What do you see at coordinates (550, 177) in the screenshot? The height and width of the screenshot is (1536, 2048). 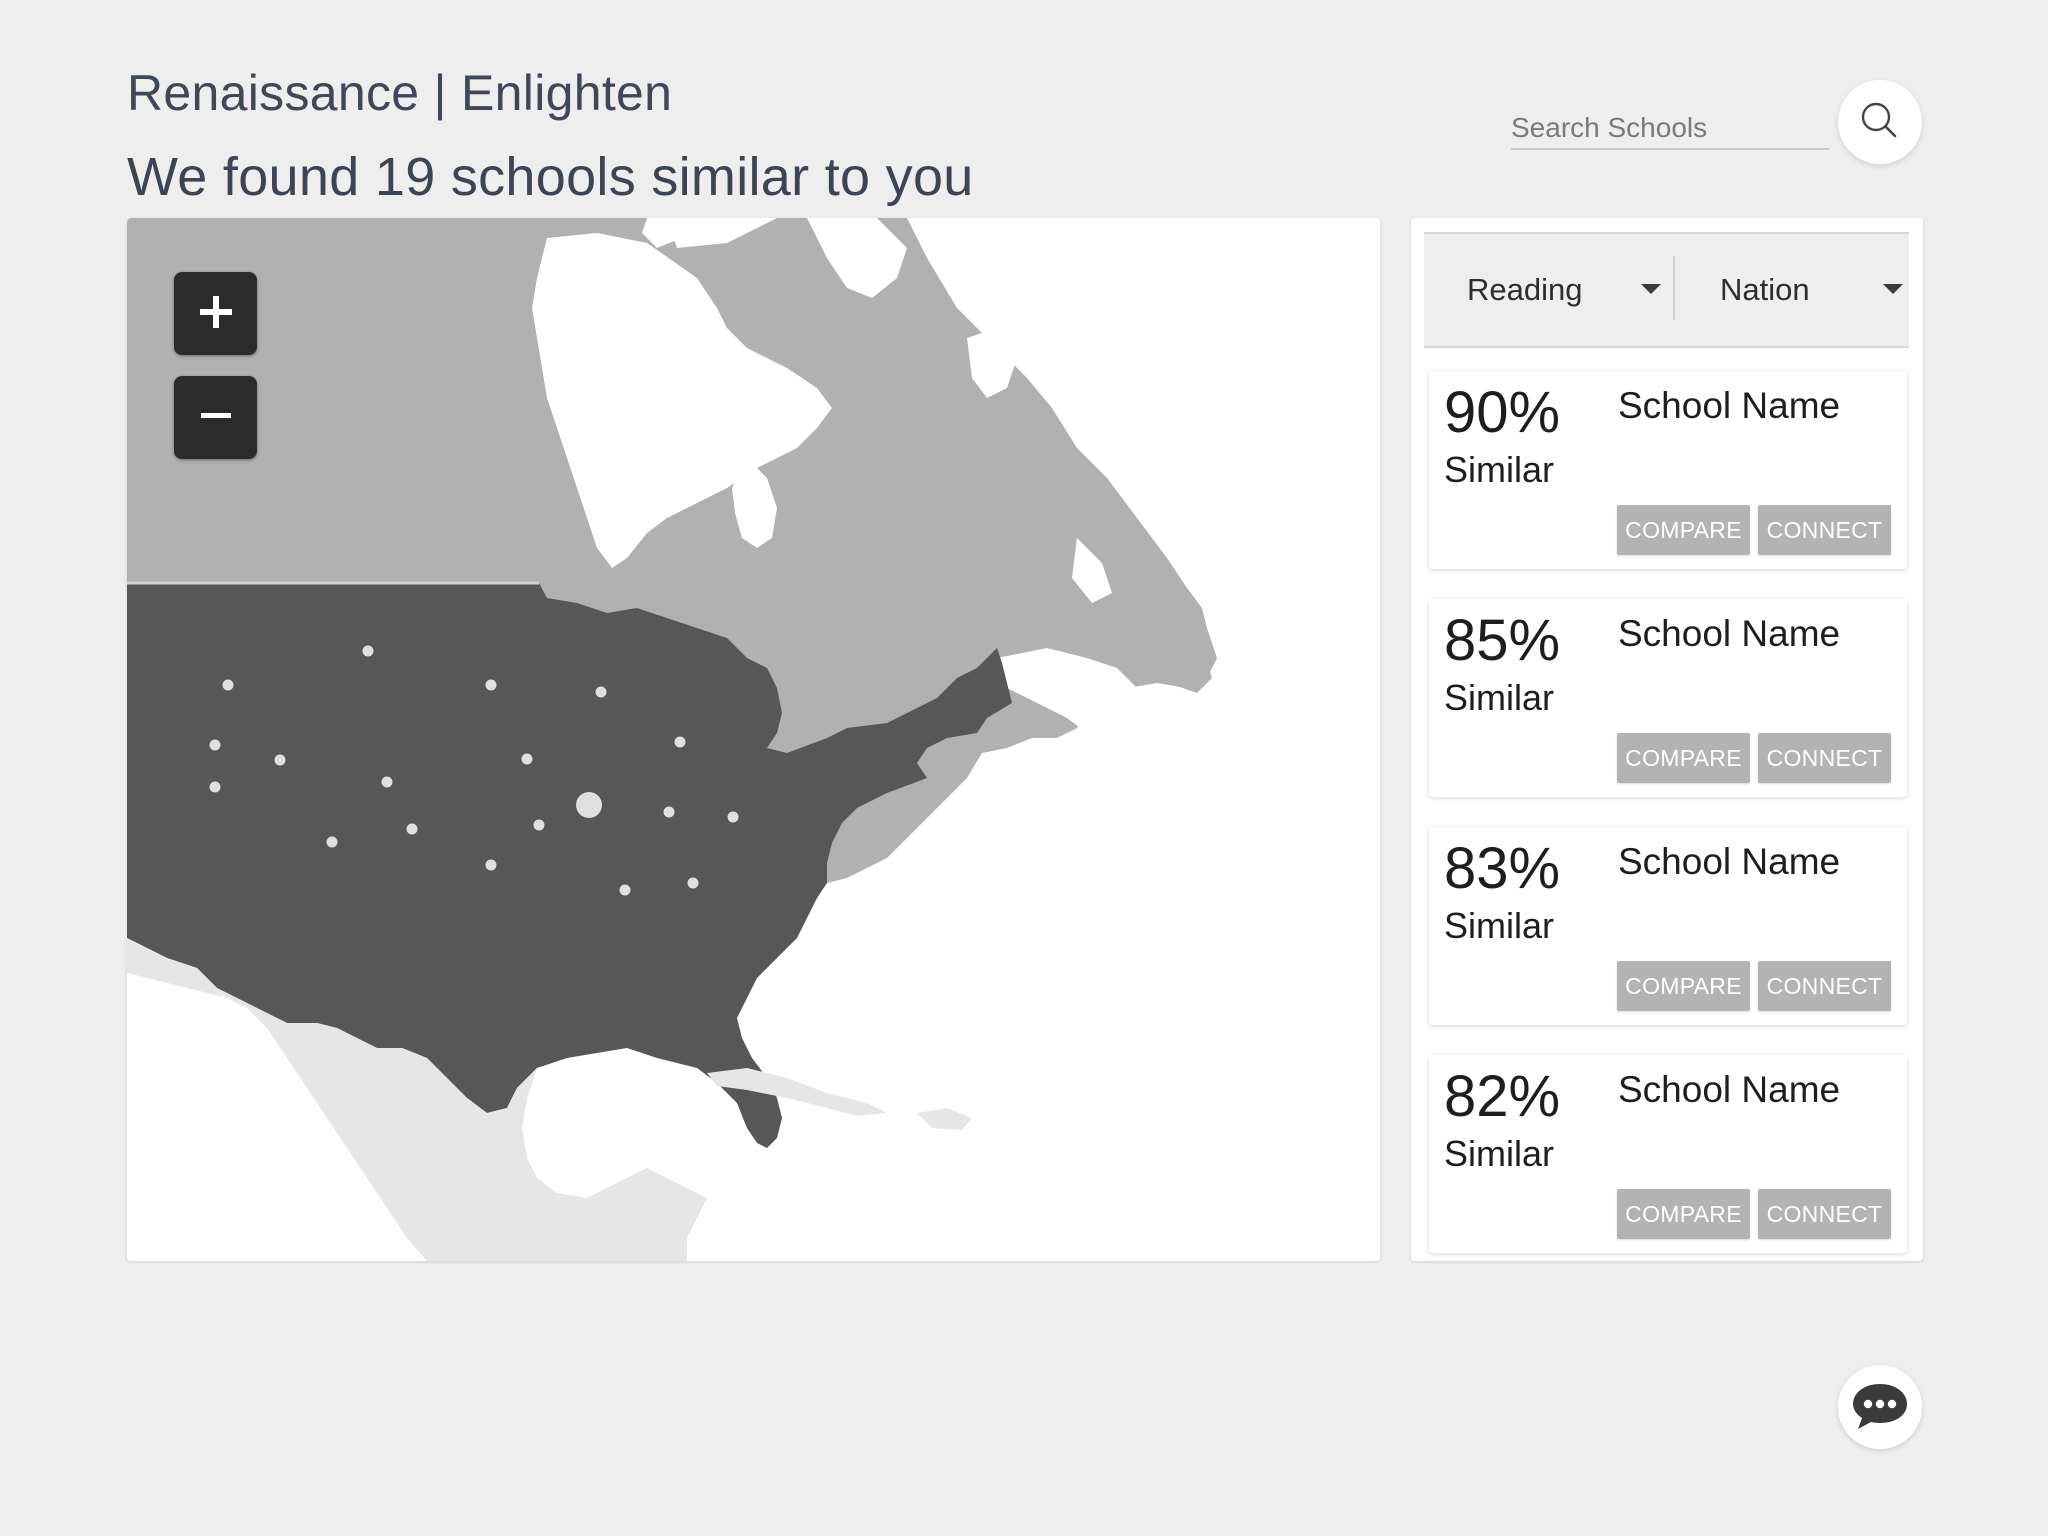 I see `page-subtitle: We found 19 schools similar to you` at bounding box center [550, 177].